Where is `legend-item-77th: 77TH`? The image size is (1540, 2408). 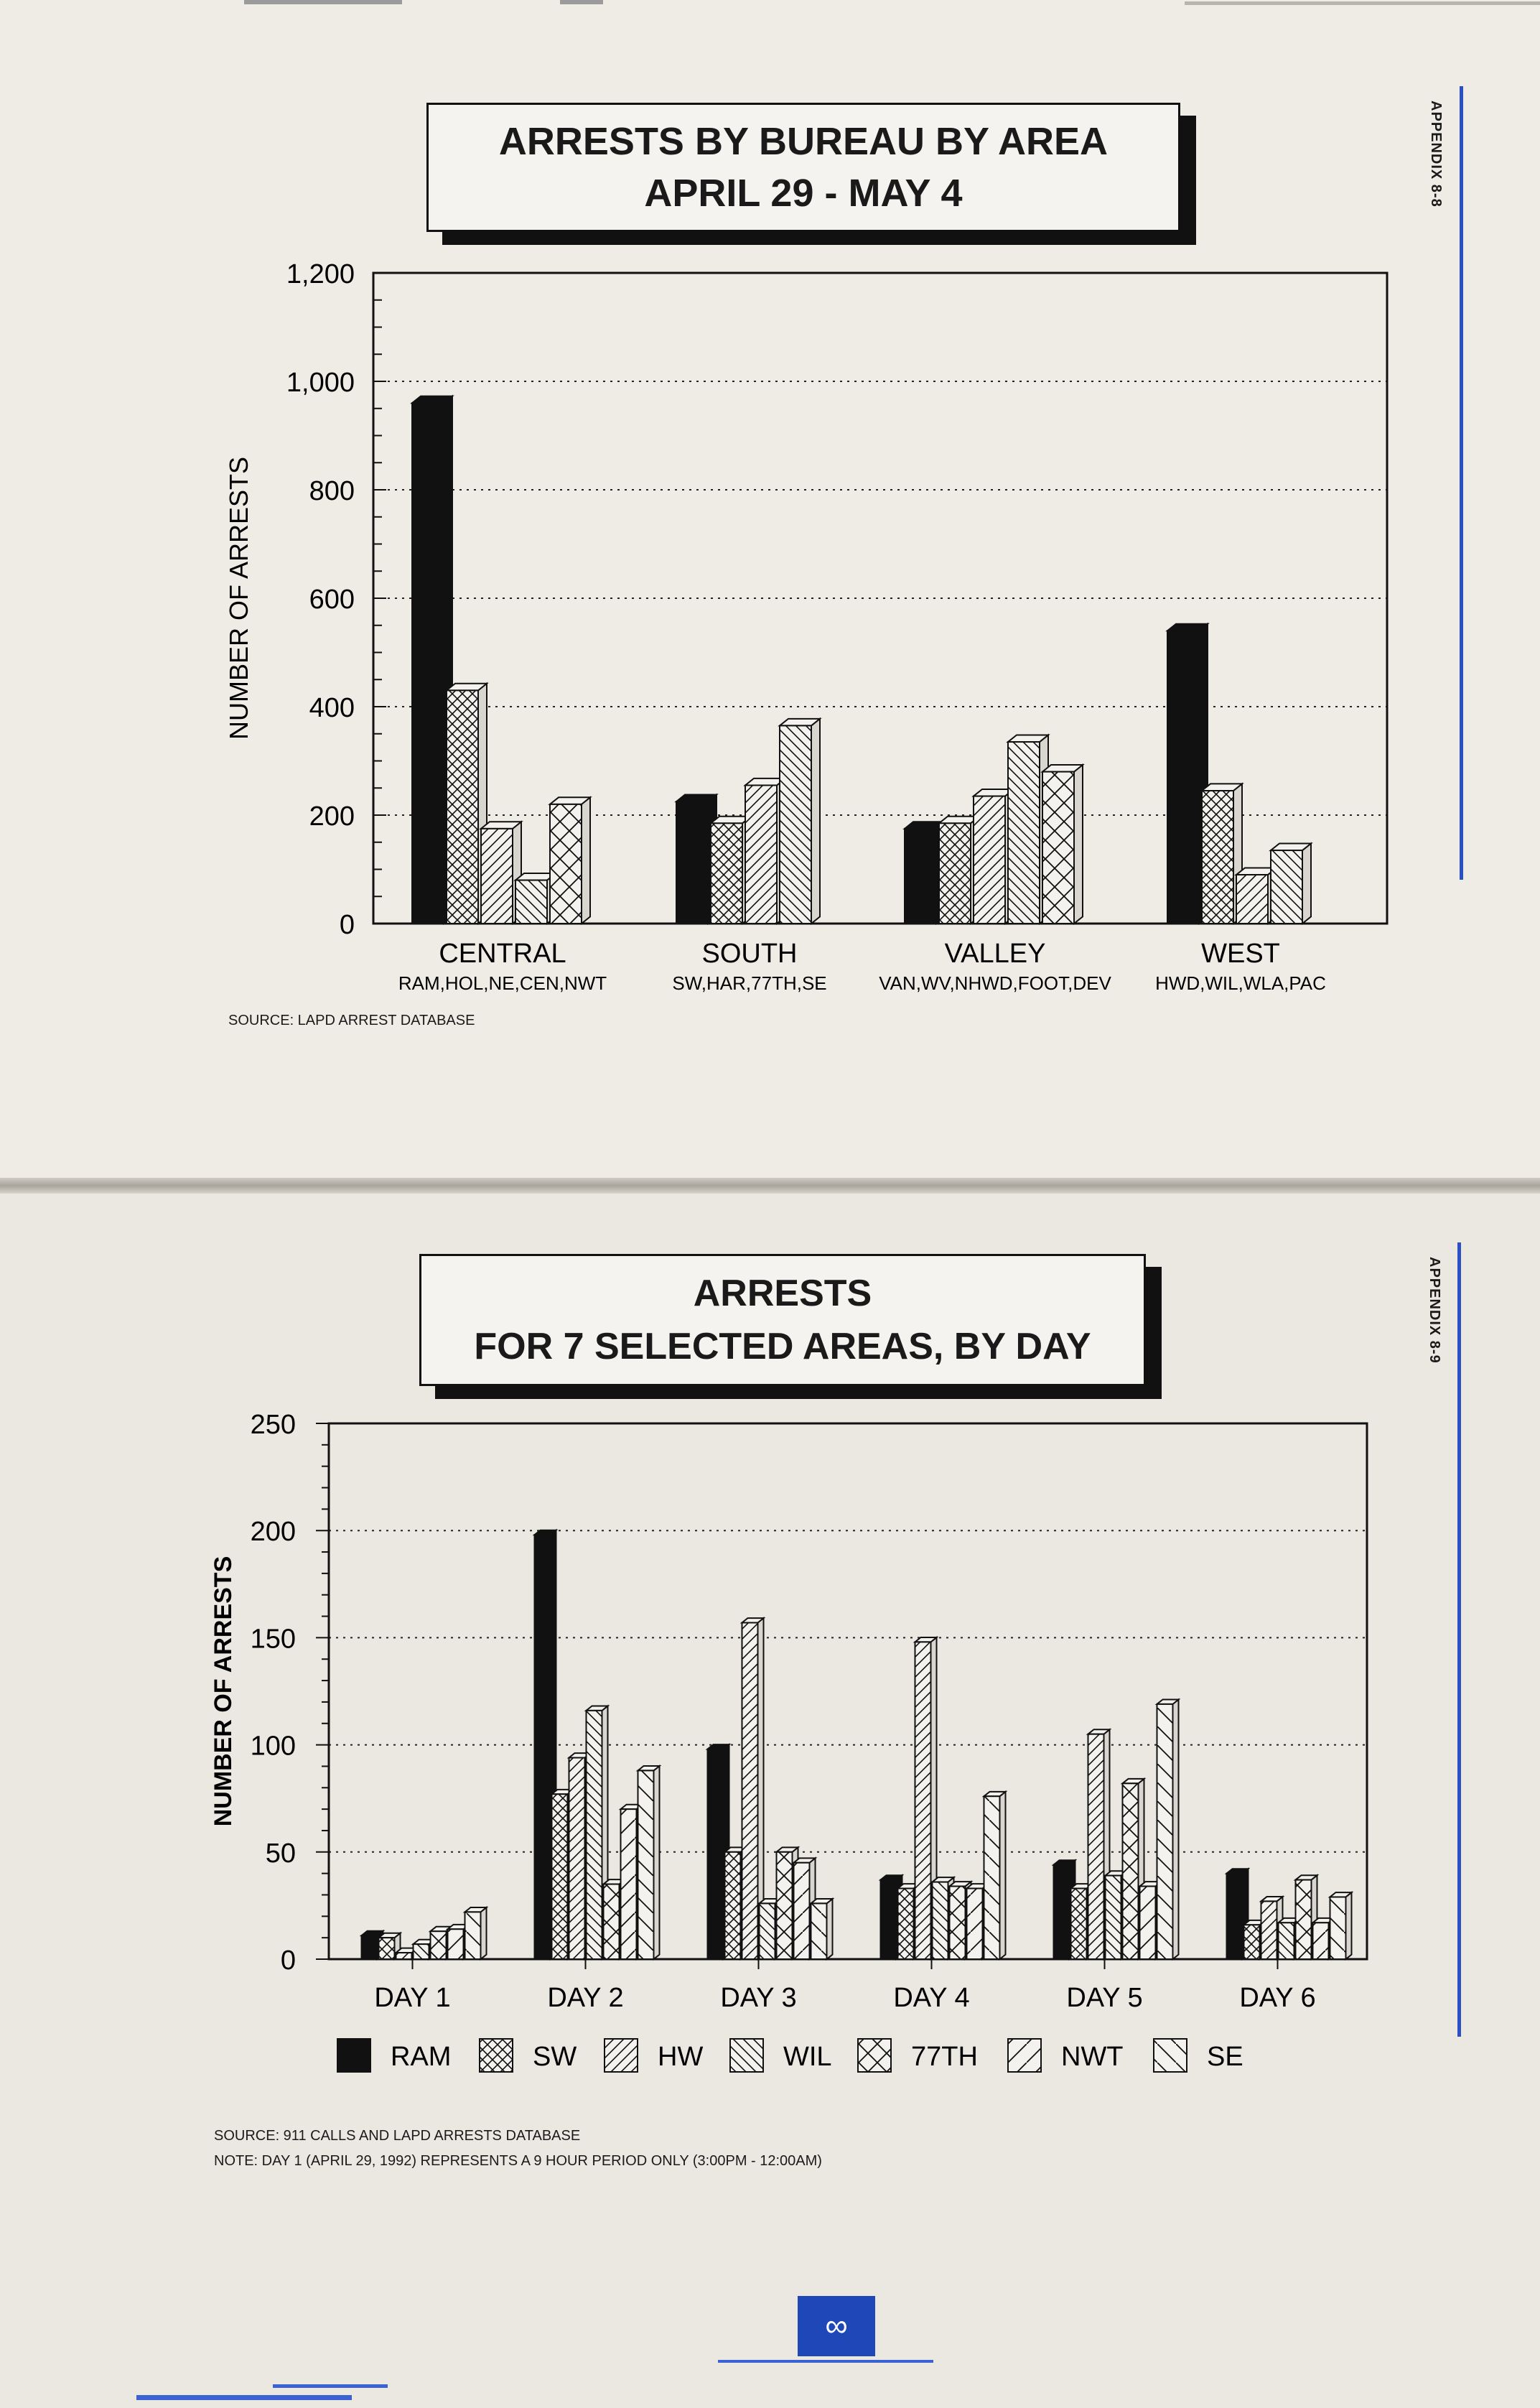
legend-item-77th: 77TH is located at coordinates (917, 2056).